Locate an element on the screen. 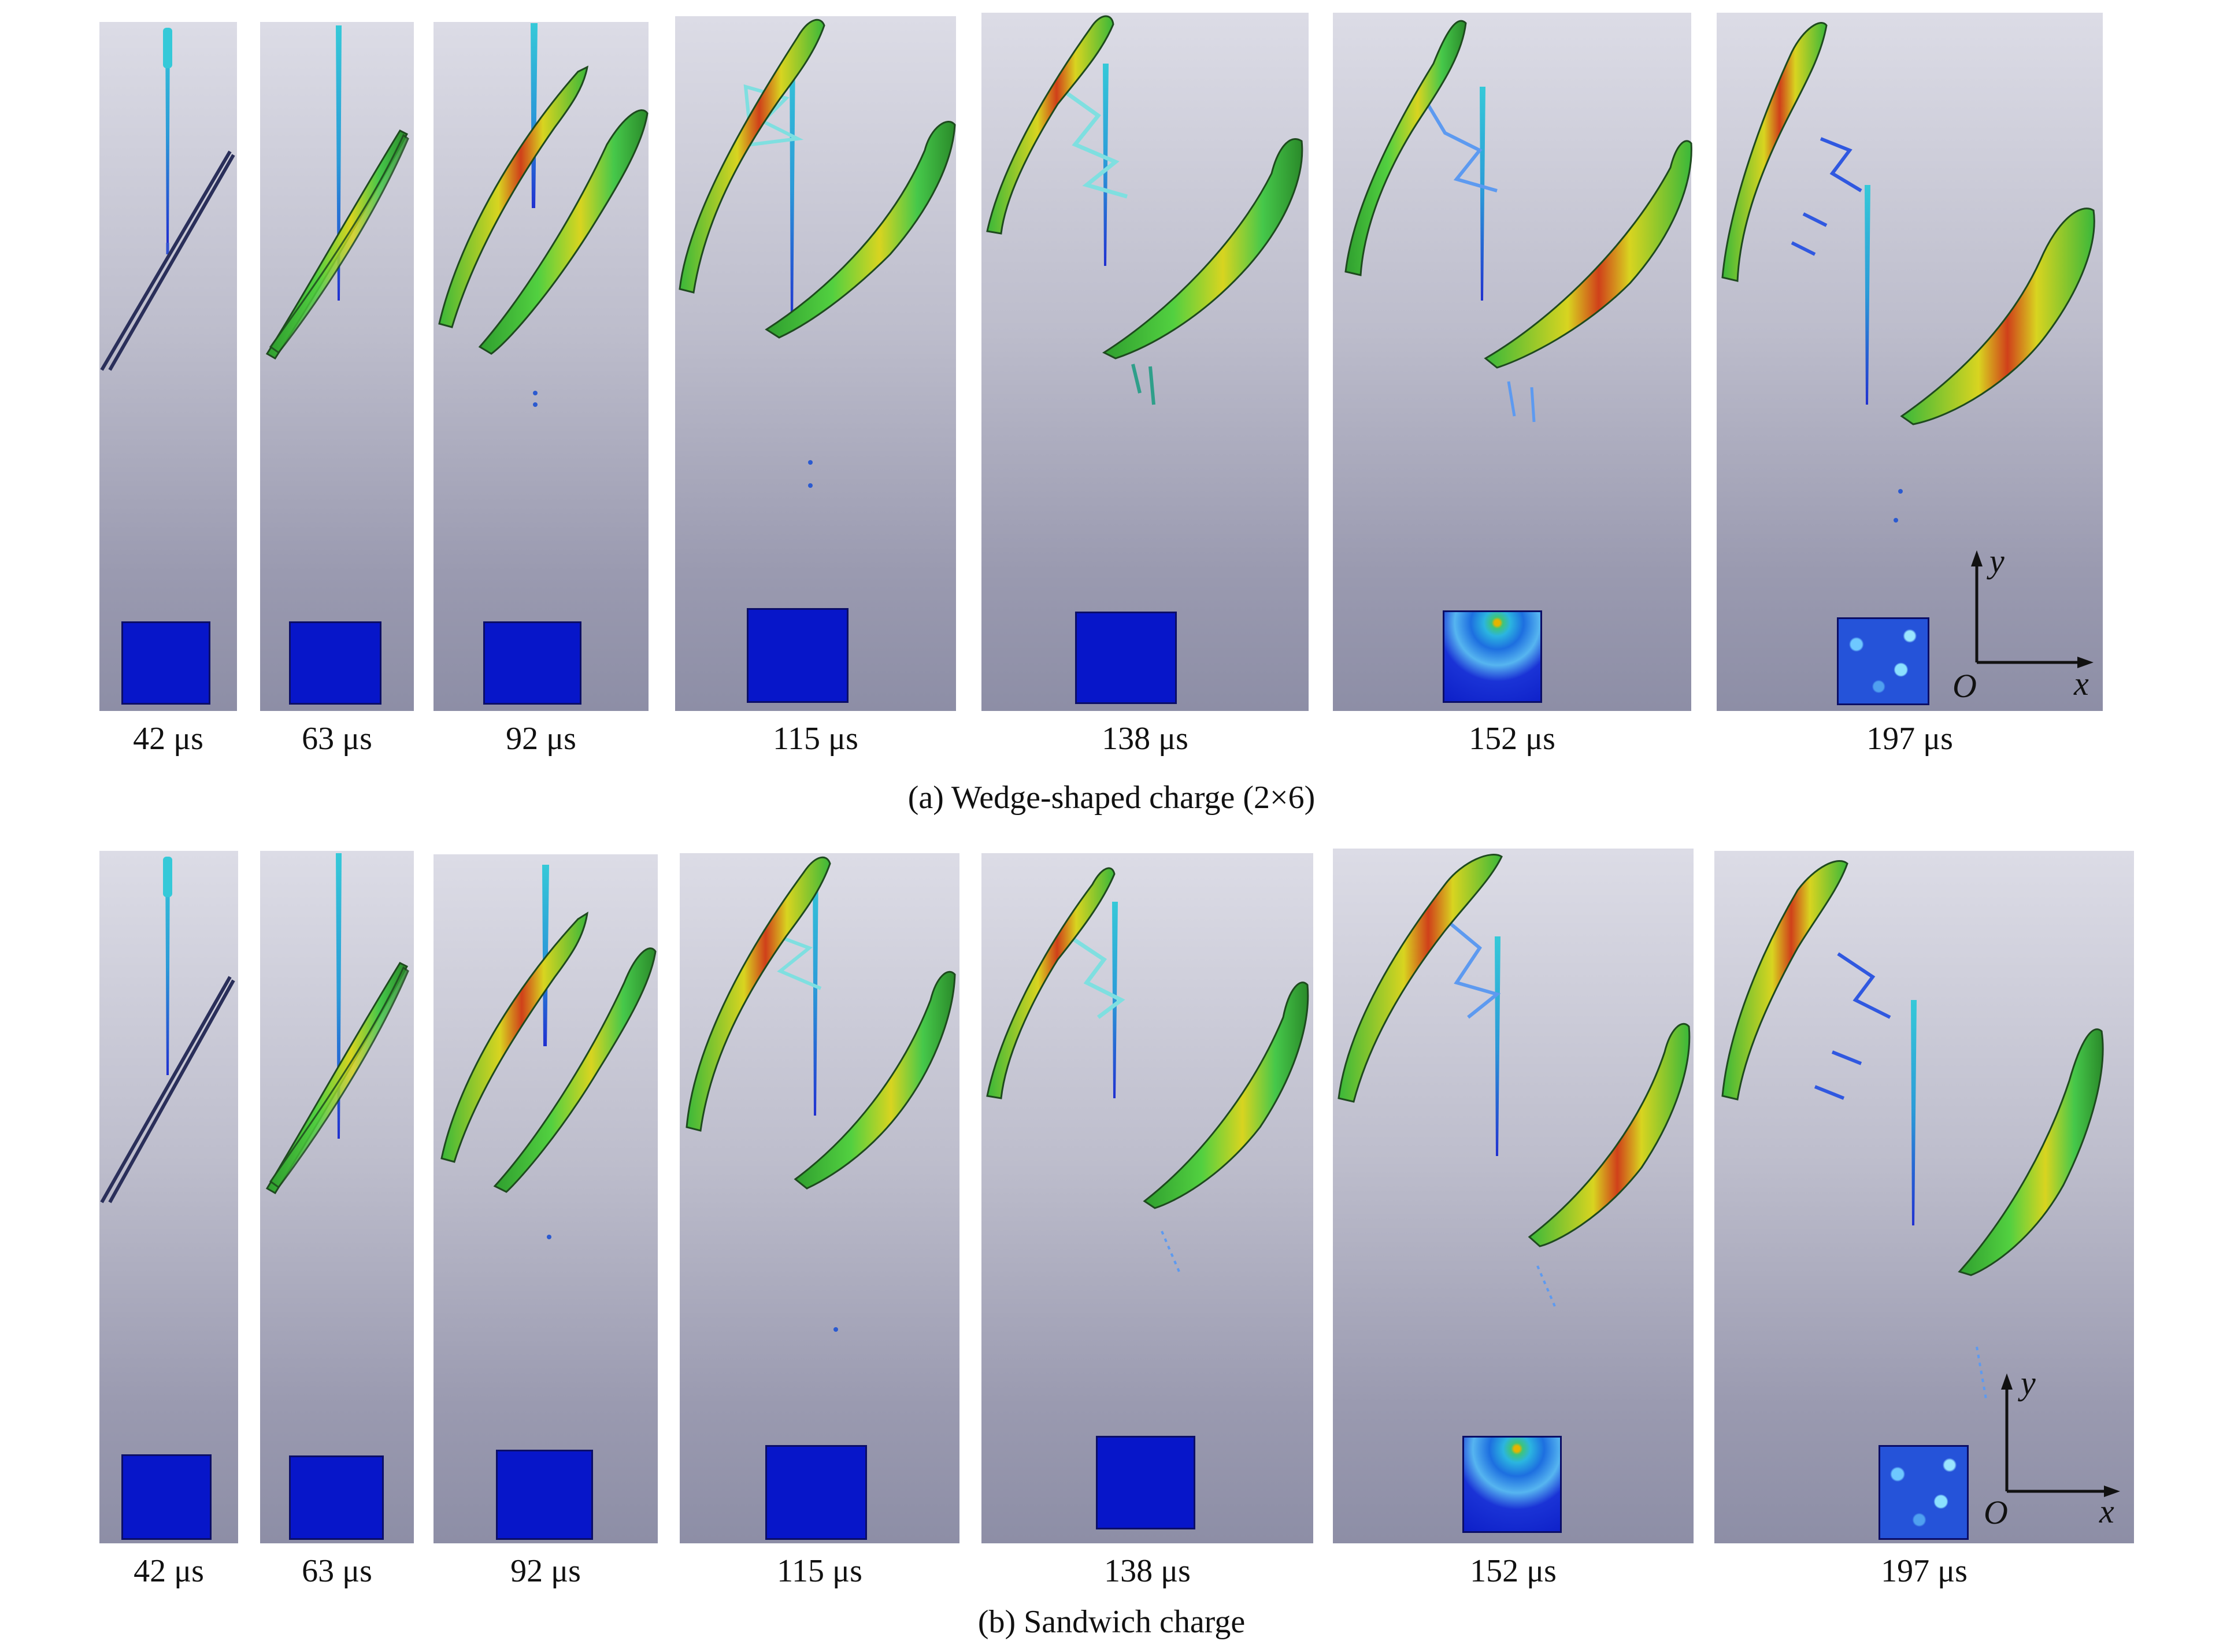 This screenshot has height=1652, width=2223. panel-caption: (a) Wedge-shaped charge (2×6) is located at coordinates (1111, 798).